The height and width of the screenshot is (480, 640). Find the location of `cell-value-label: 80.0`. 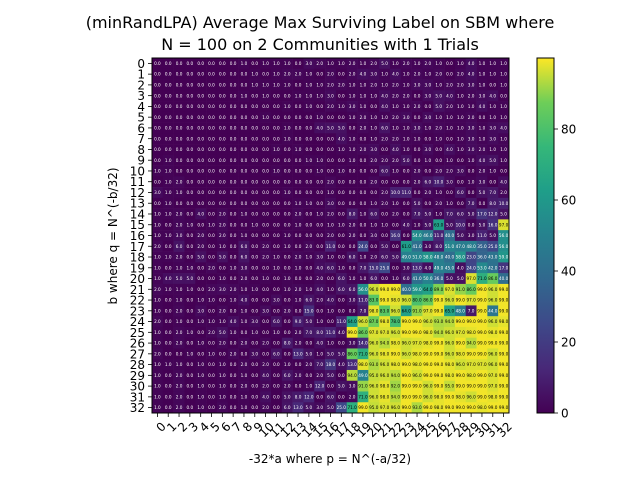

cell-value-label: 80.0 is located at coordinates (417, 300).